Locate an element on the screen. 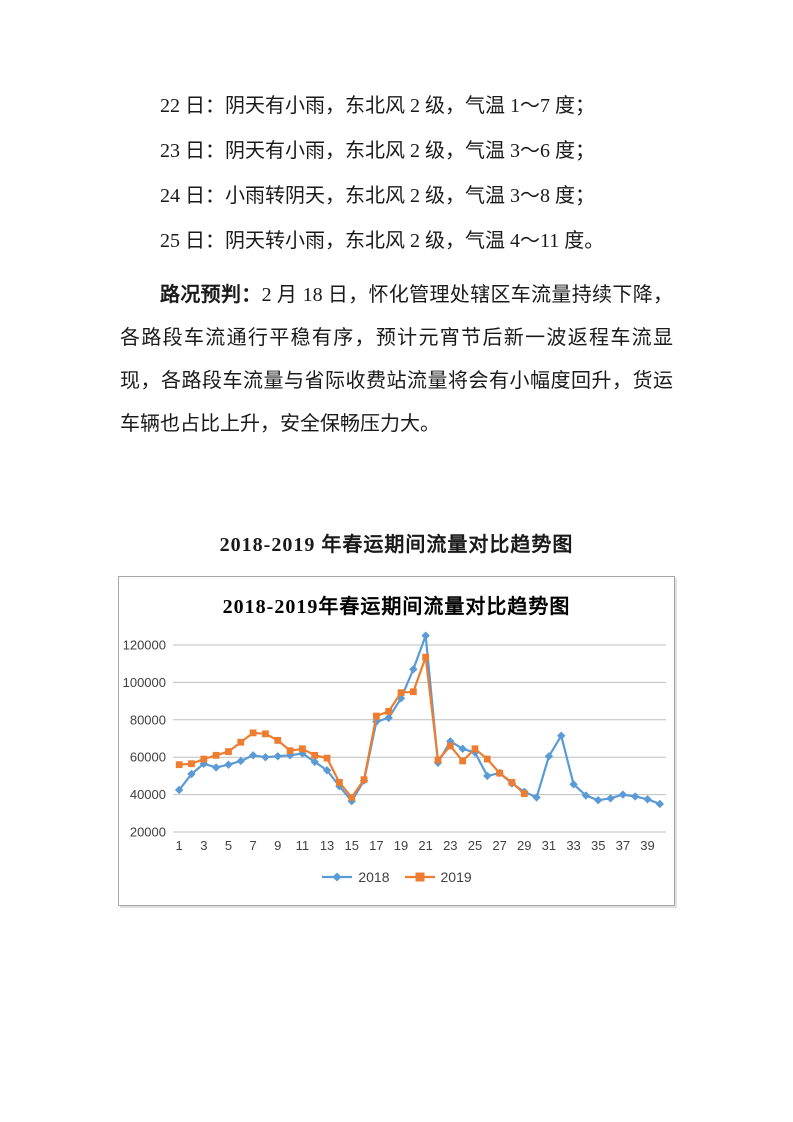  weather-line-22: 22 日：阴天有小雨，东北风 2 级，气温 1～7 度； is located at coordinates (377, 106).